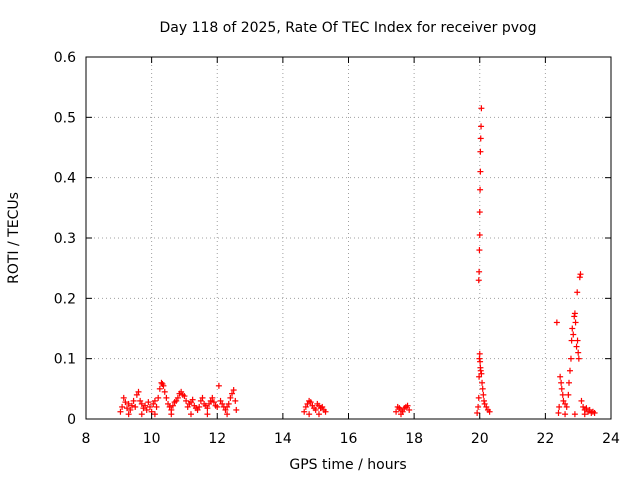  Describe the element at coordinates (283, 439) in the screenshot. I see `x-tick-label: 14` at that location.